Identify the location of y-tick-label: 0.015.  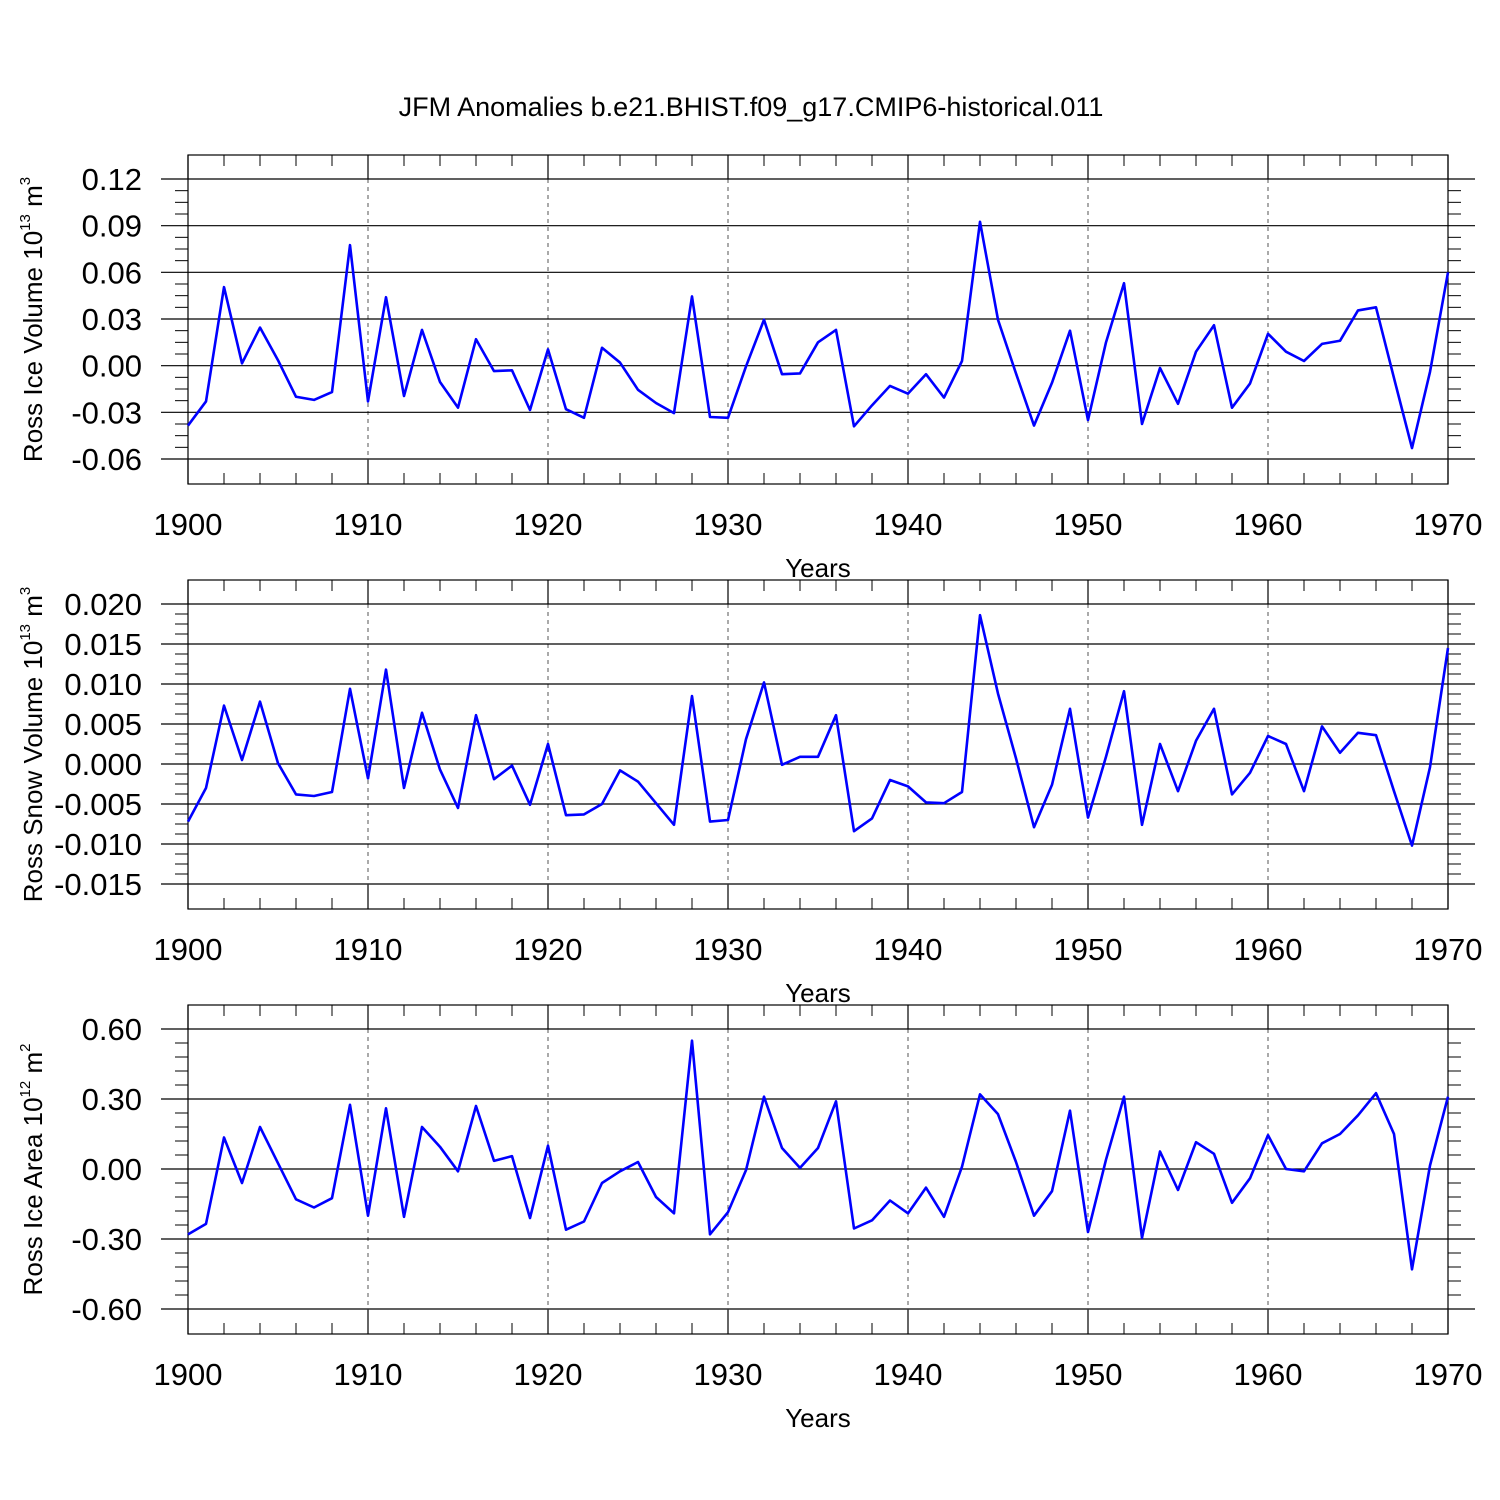
(103, 644).